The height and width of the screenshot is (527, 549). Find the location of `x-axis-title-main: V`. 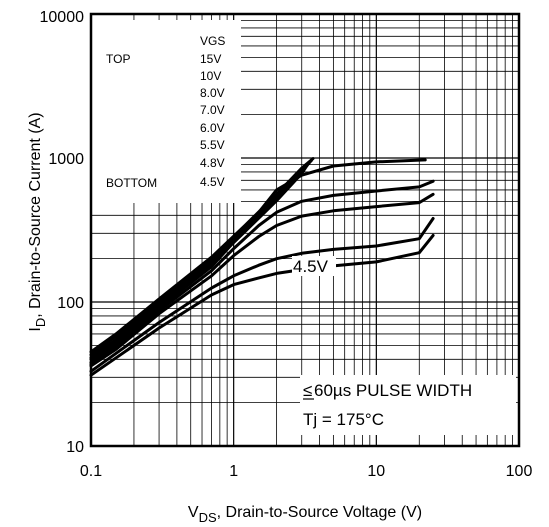

x-axis-title-main: V is located at coordinates (193, 512).